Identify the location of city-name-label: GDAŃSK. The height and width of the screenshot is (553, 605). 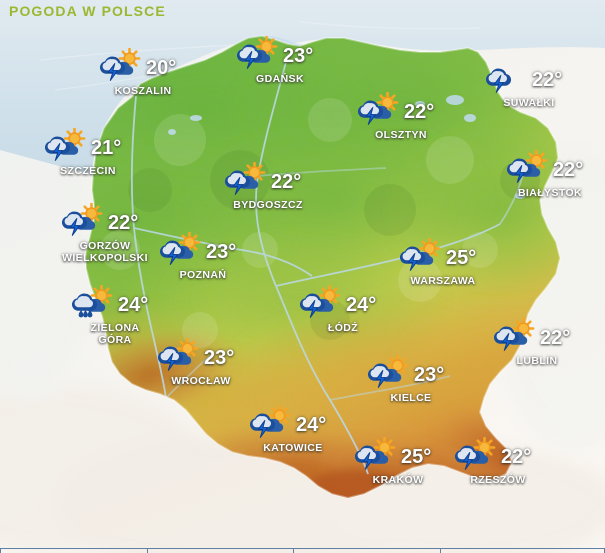
(280, 79).